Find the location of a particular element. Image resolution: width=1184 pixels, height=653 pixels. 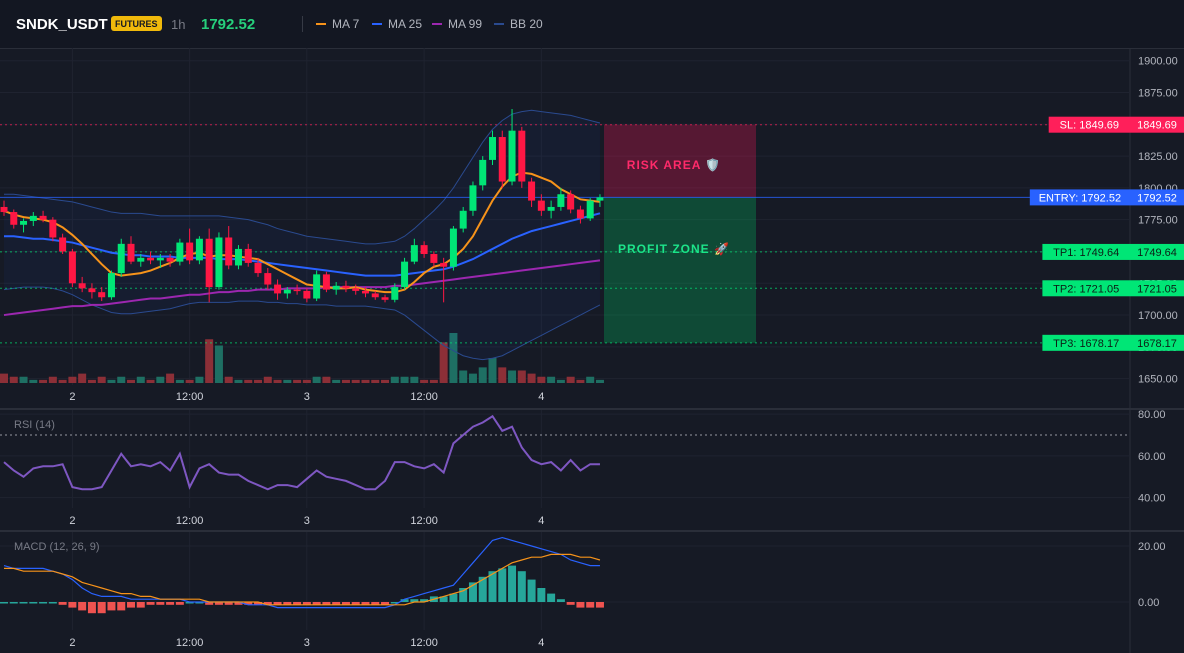

entry-badge-label: ENTRY: 1792.52 is located at coordinates (1080, 198).